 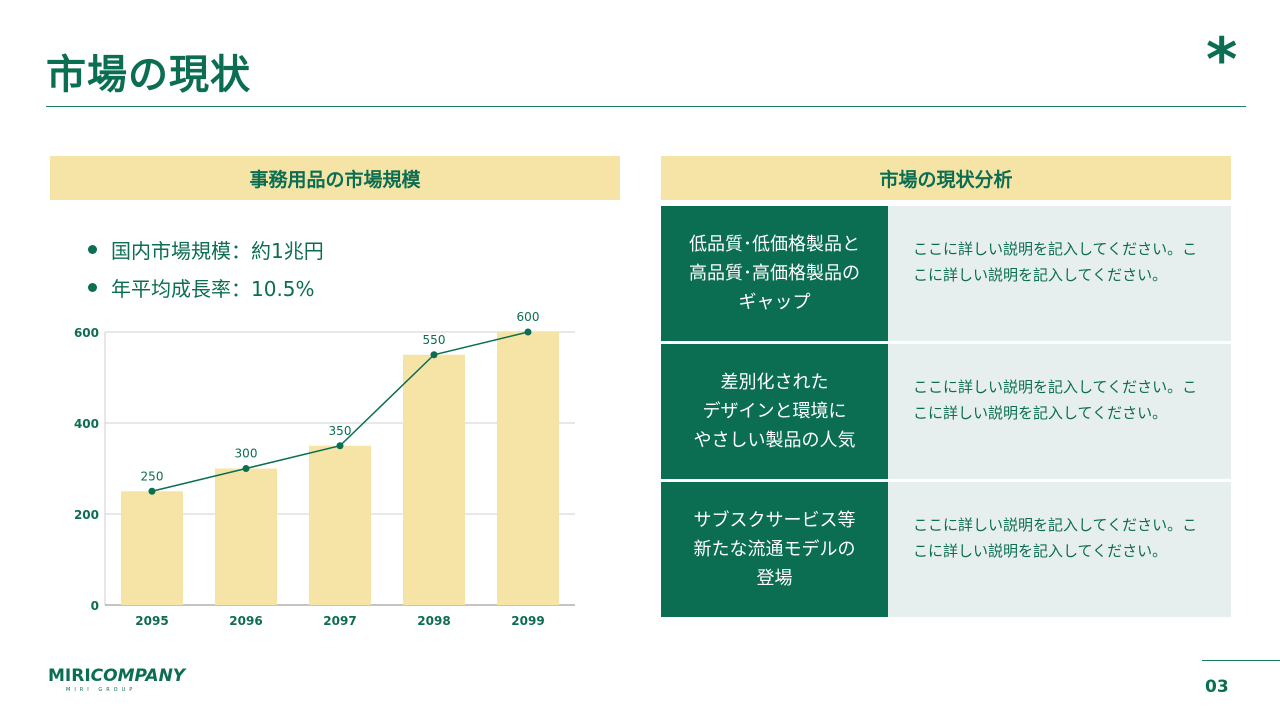 I want to click on svg-text: 2098, so click(x=433, y=621).